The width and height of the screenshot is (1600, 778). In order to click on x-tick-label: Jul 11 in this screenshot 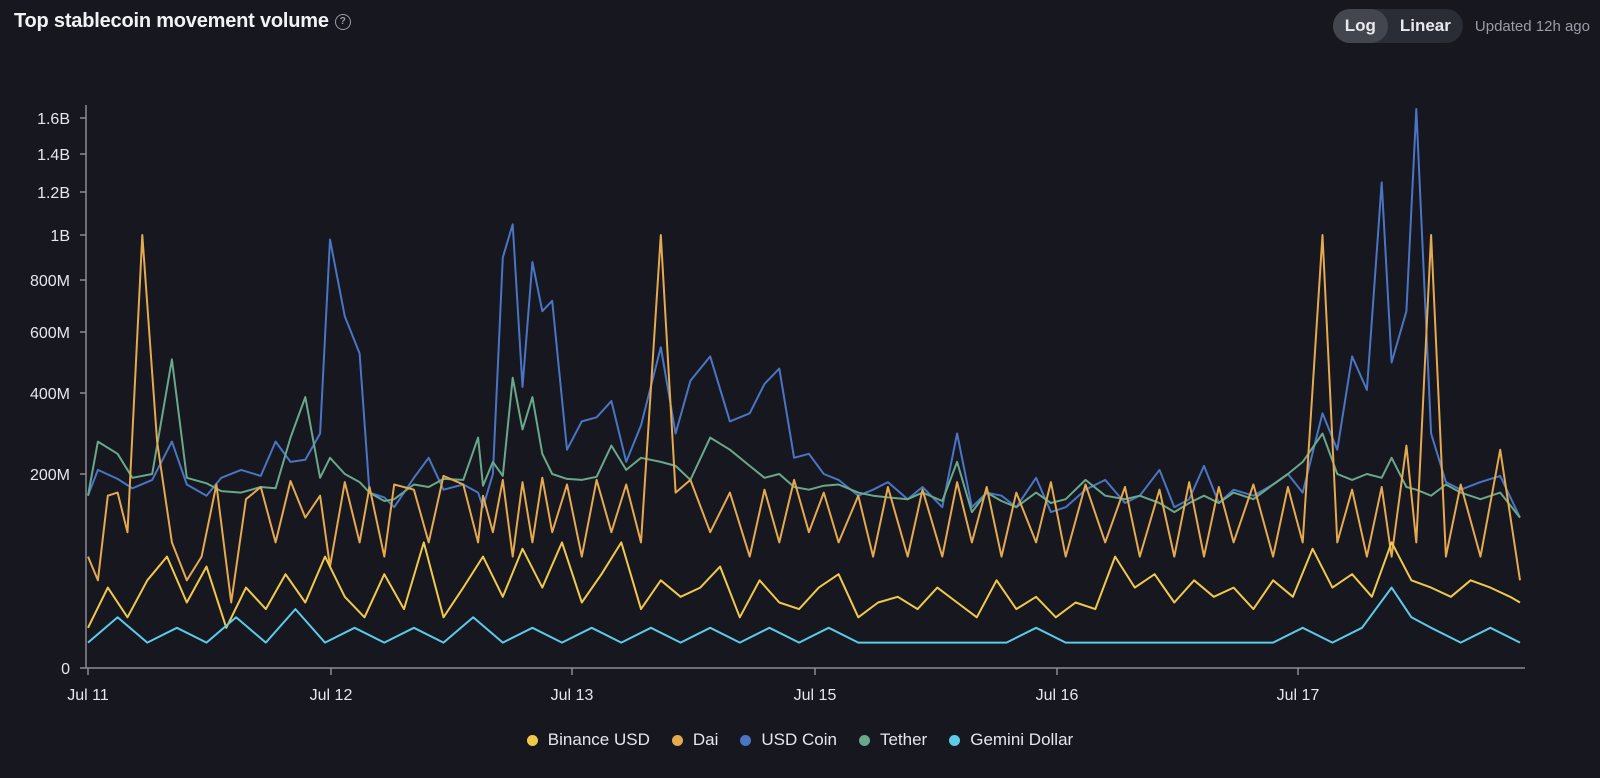, I will do `click(88, 695)`.